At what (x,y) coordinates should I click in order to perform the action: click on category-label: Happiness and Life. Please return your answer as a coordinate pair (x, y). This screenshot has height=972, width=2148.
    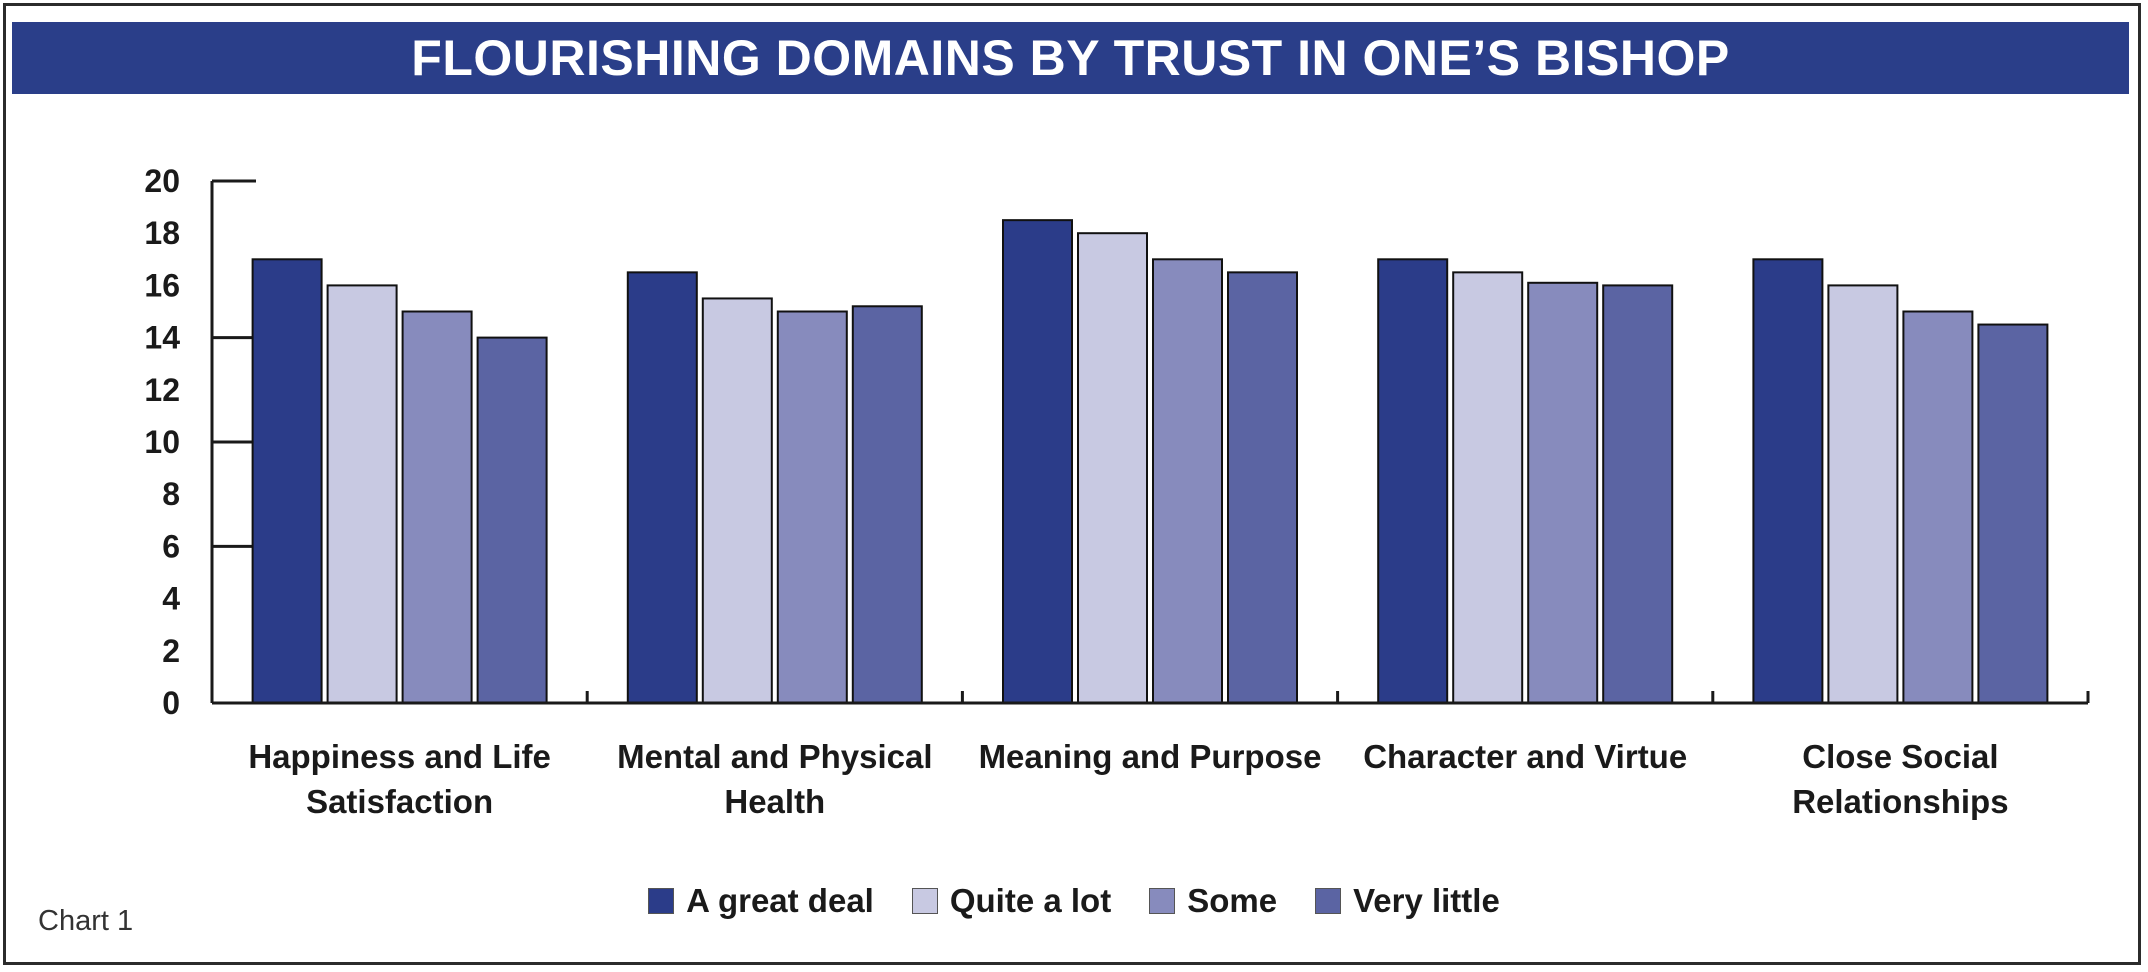
    Looking at the image, I should click on (399, 756).